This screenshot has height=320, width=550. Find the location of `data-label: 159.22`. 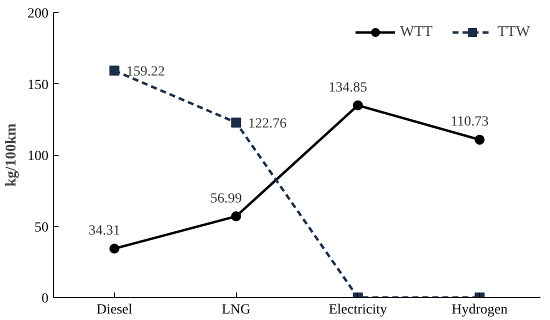

data-label: 159.22 is located at coordinates (145, 72).